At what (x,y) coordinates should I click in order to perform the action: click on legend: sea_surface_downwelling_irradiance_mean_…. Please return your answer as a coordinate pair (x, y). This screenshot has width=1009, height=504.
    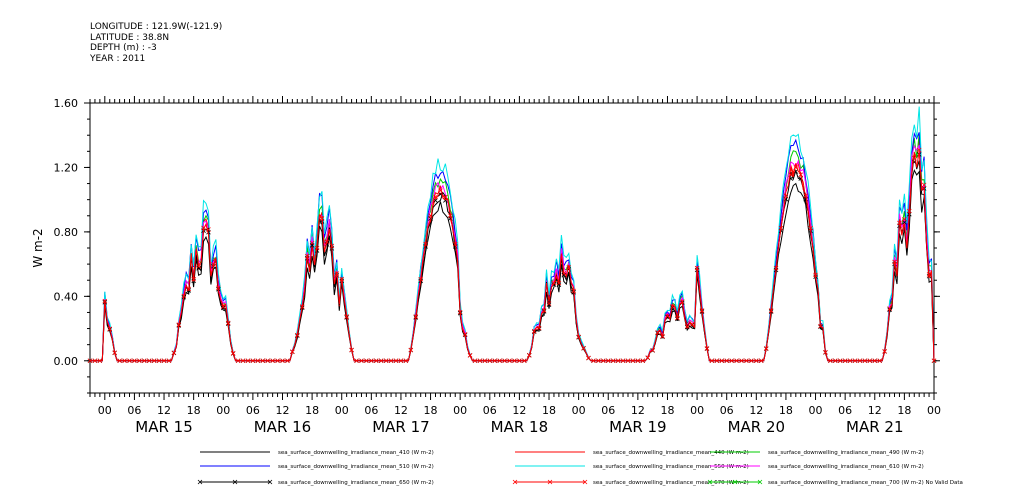
    Looking at the image, I should click on (580, 468).